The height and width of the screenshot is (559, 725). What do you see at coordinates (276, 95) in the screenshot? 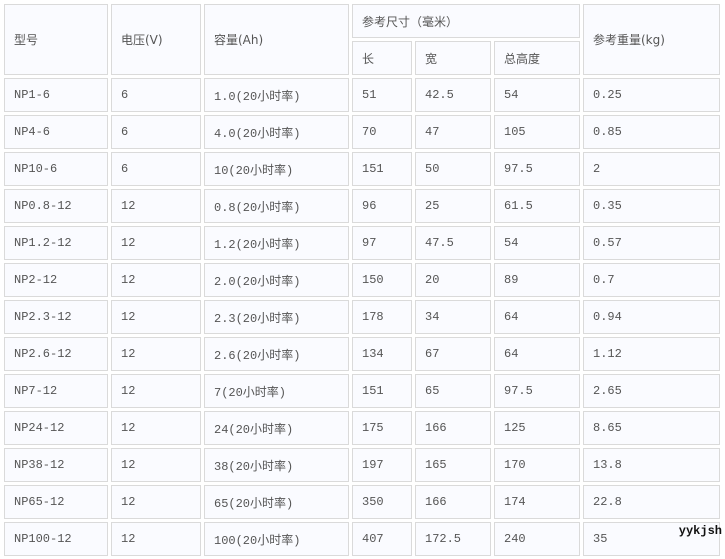
I see `cell-capacity: 1.0(20小时率)` at bounding box center [276, 95].